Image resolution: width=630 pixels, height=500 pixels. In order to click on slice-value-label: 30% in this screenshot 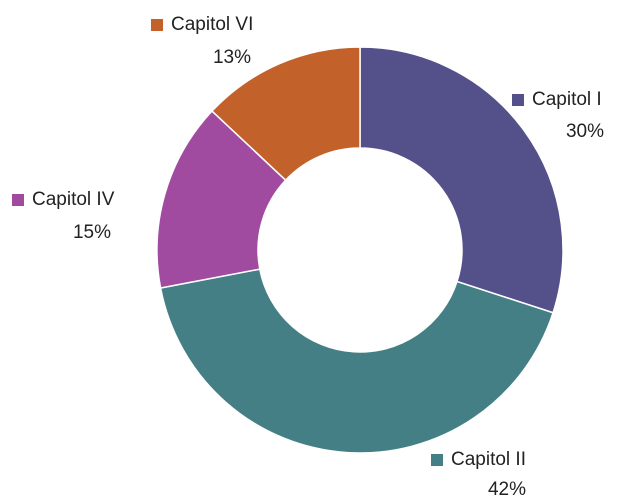, I will do `click(585, 131)`.